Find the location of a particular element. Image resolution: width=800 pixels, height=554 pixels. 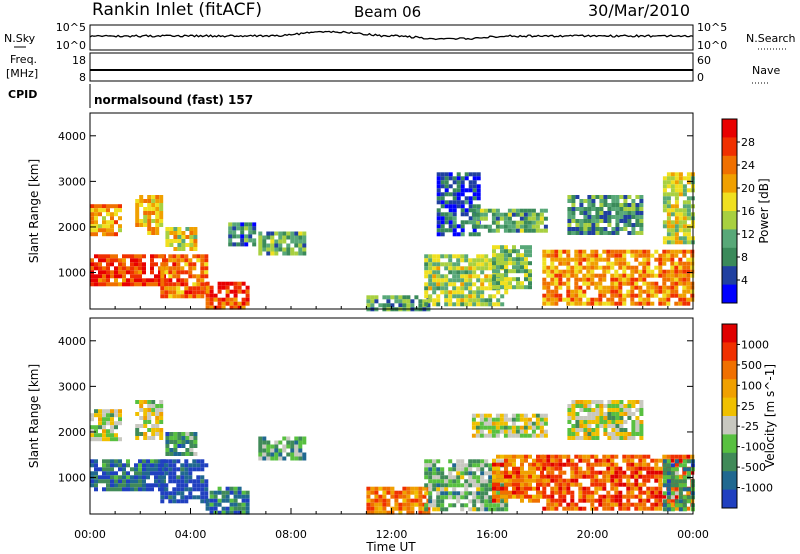

y-tick-label: 3000 is located at coordinates (72, 181).